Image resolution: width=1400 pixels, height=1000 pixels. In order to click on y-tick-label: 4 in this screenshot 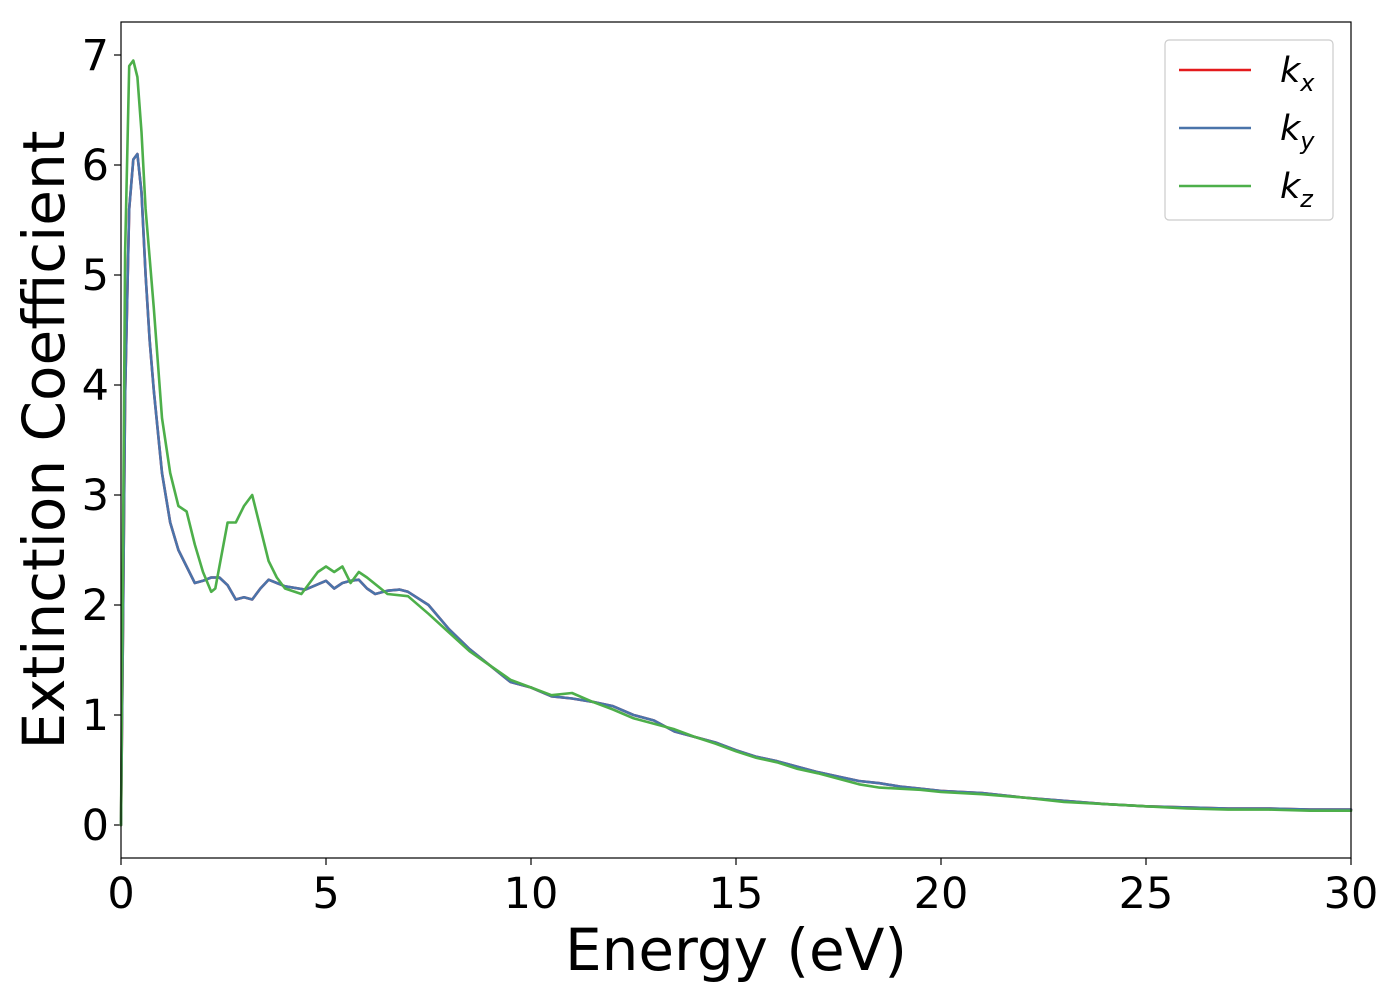, I will do `click(95, 386)`.